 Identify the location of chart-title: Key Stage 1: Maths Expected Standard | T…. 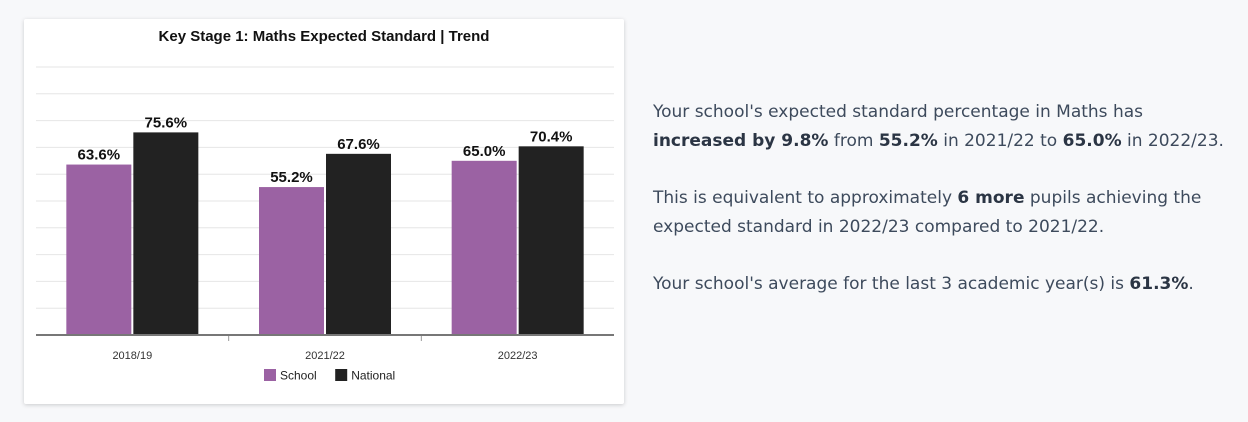
(324, 36).